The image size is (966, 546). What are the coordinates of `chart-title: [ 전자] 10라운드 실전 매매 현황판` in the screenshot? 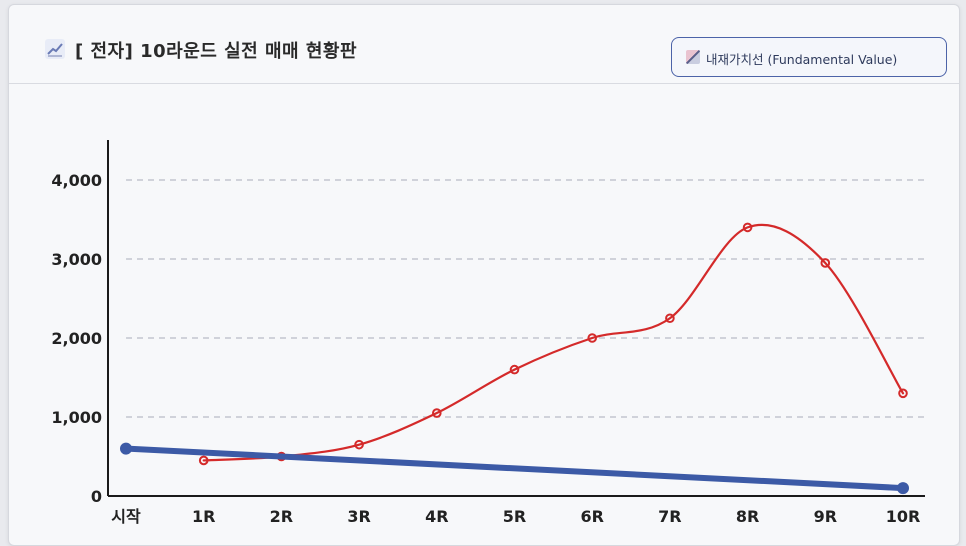 It's located at (216, 51).